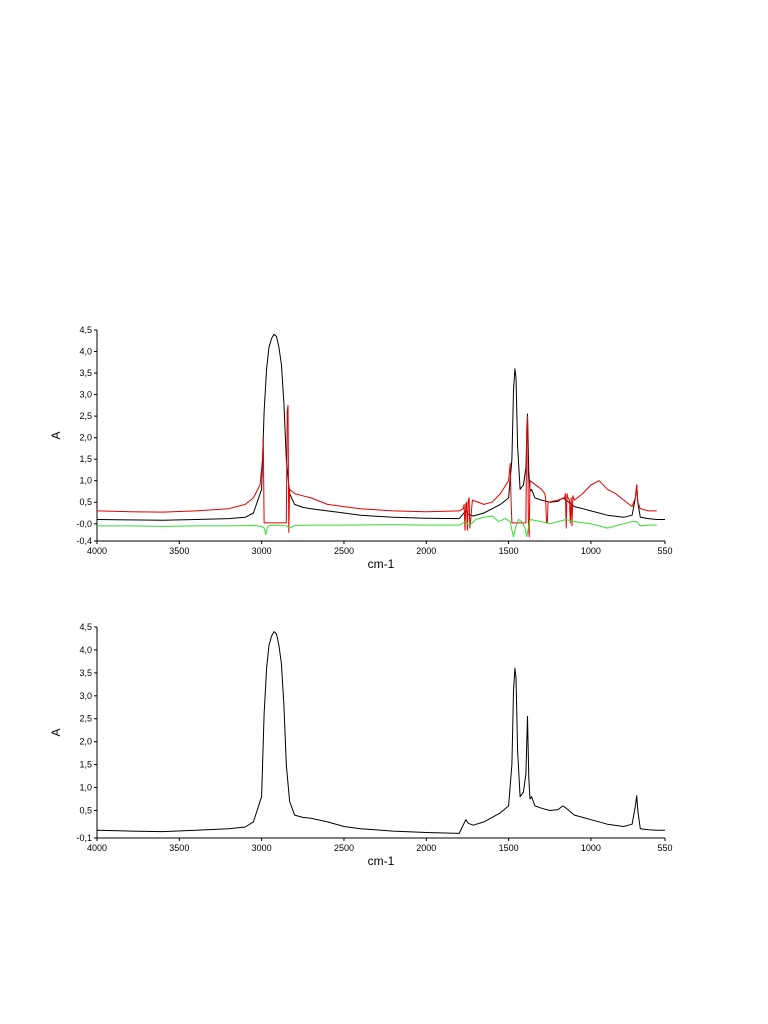  I want to click on y-tick-label: -0,0, so click(84, 524).